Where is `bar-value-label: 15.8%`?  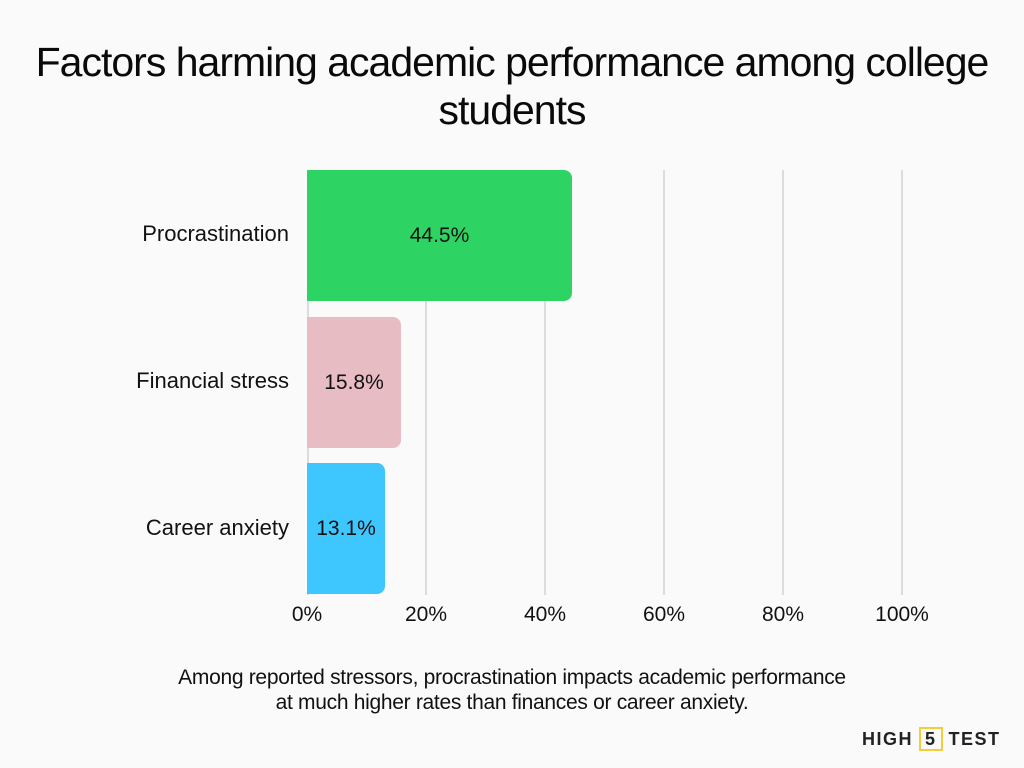
bar-value-label: 15.8% is located at coordinates (354, 382).